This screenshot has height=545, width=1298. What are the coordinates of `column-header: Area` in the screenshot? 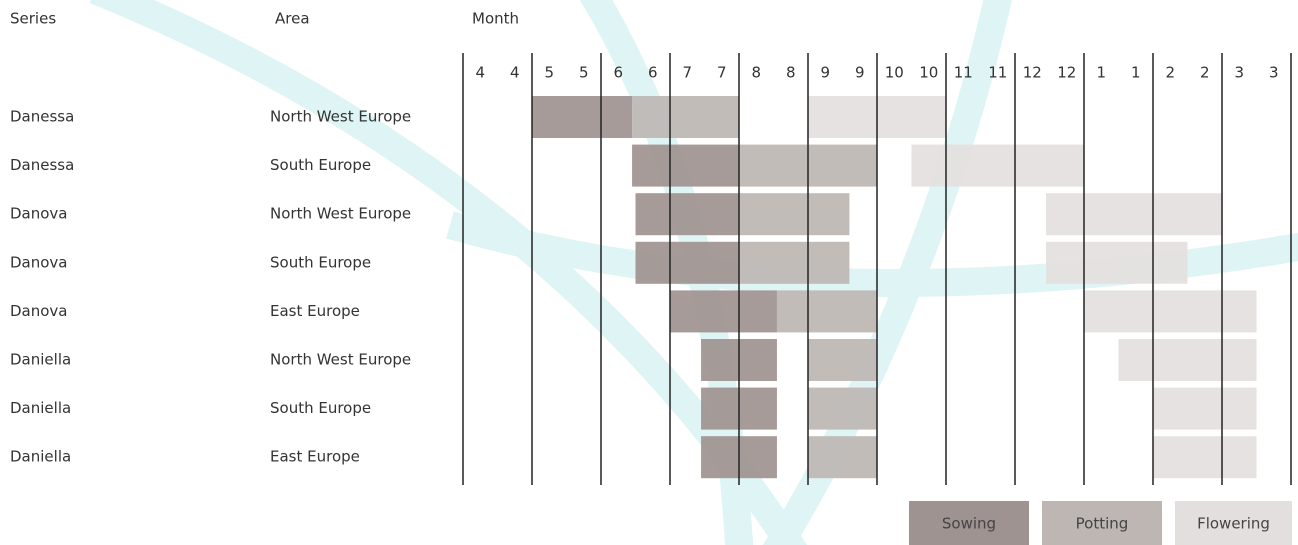 It's located at (292, 19).